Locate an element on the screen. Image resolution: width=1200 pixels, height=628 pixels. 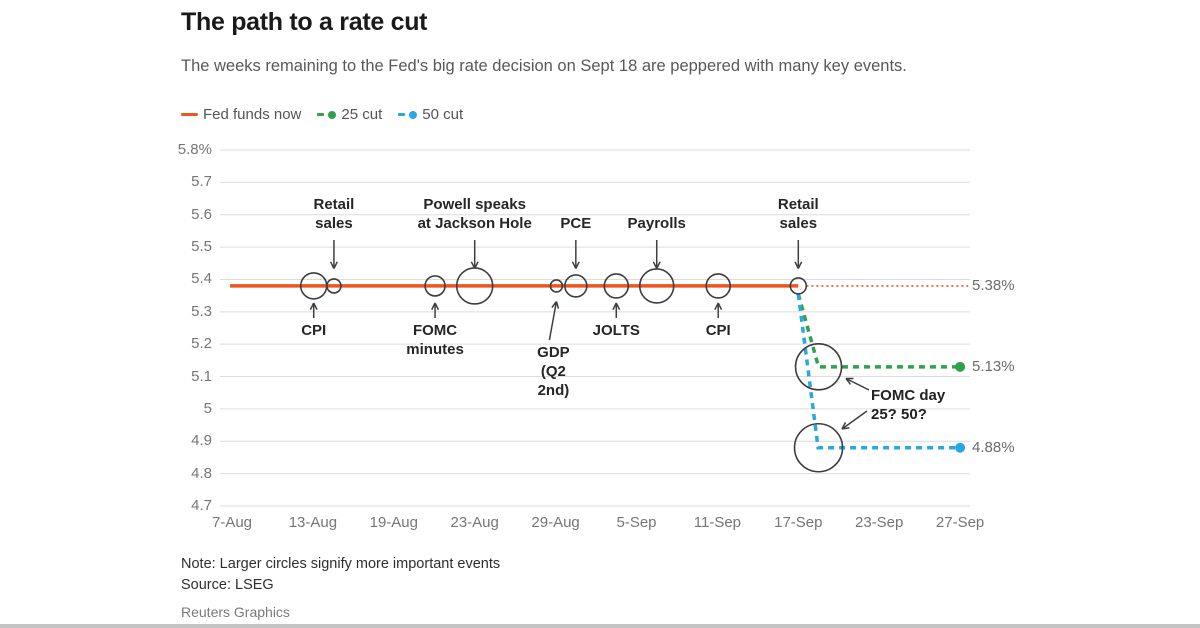
x-tick-label: 29-Aug is located at coordinates (555, 522).